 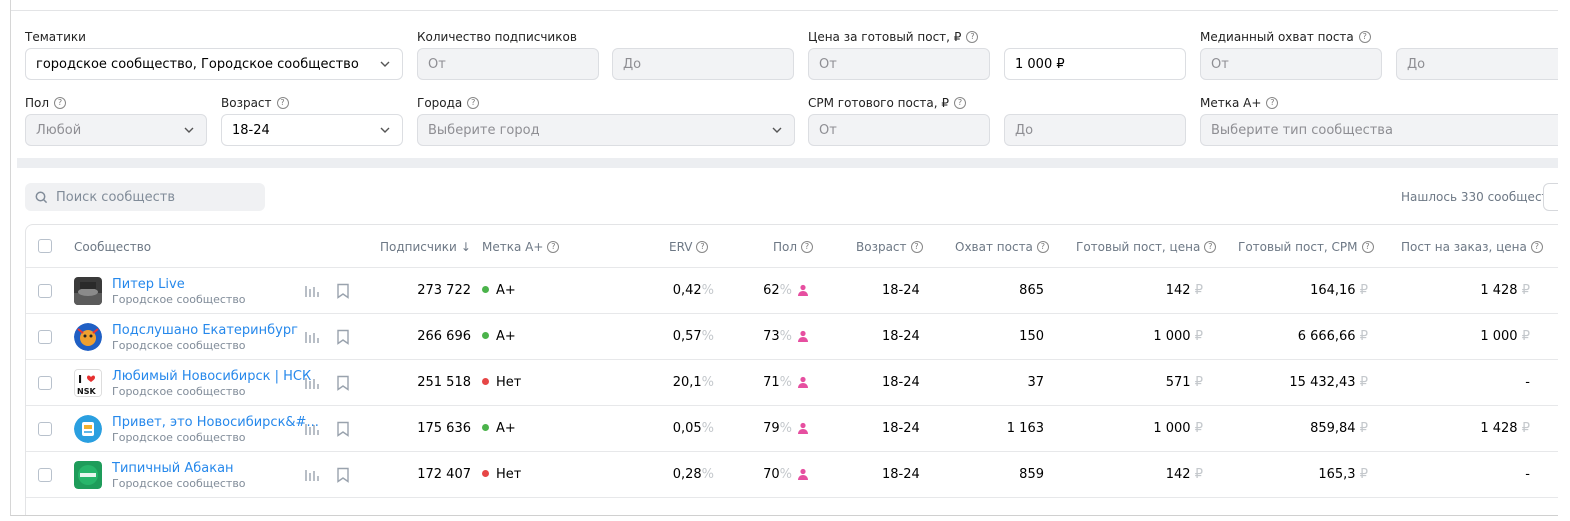 I want to click on mark-value: A+, so click(x=499, y=290).